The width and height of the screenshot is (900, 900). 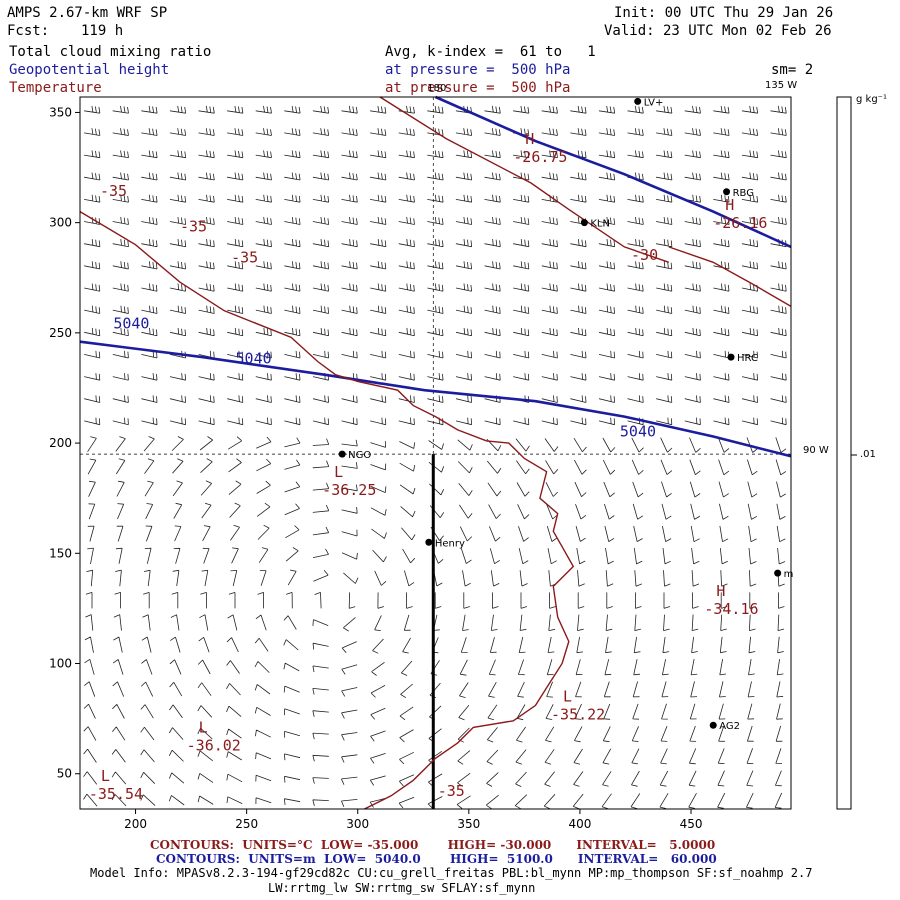 What do you see at coordinates (724, 13) in the screenshot?
I see `init-time: Init: 00 UTC Thu 29 Jan 26` at bounding box center [724, 13].